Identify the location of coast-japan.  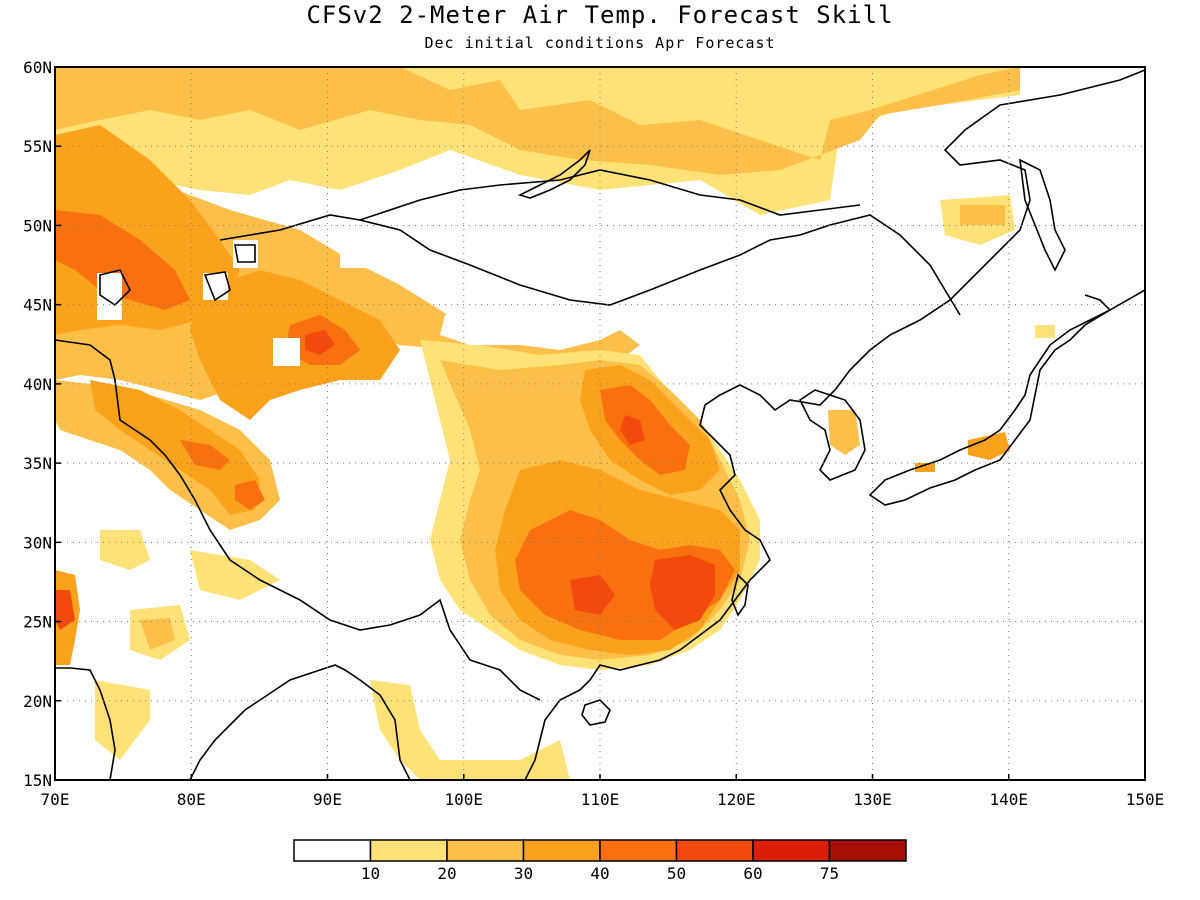
(1006, 397).